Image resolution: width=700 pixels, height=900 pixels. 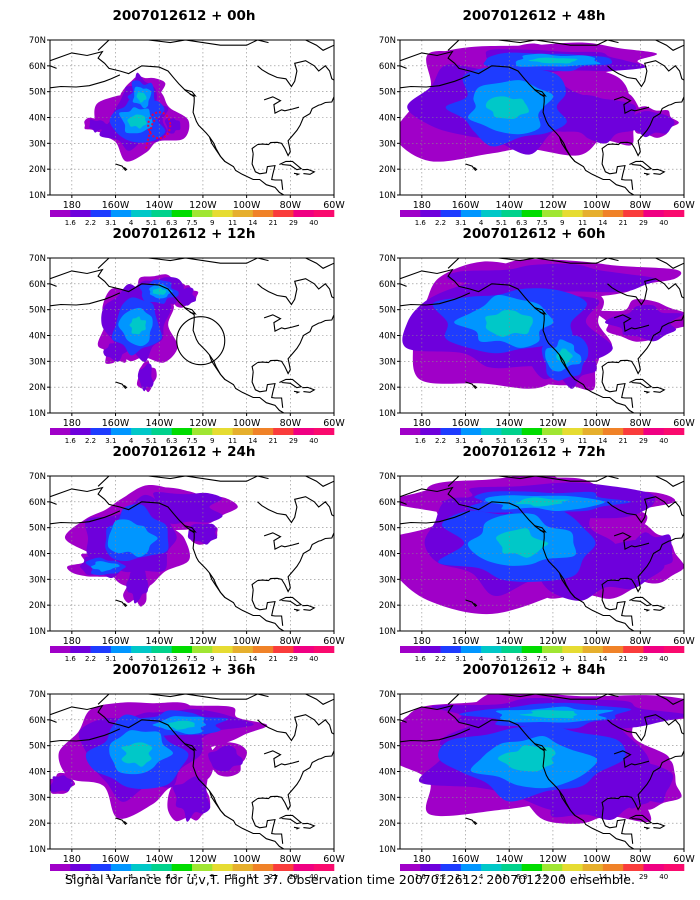 What do you see at coordinates (387, 414) in the screenshot?
I see `lat-label: 10N` at bounding box center [387, 414].